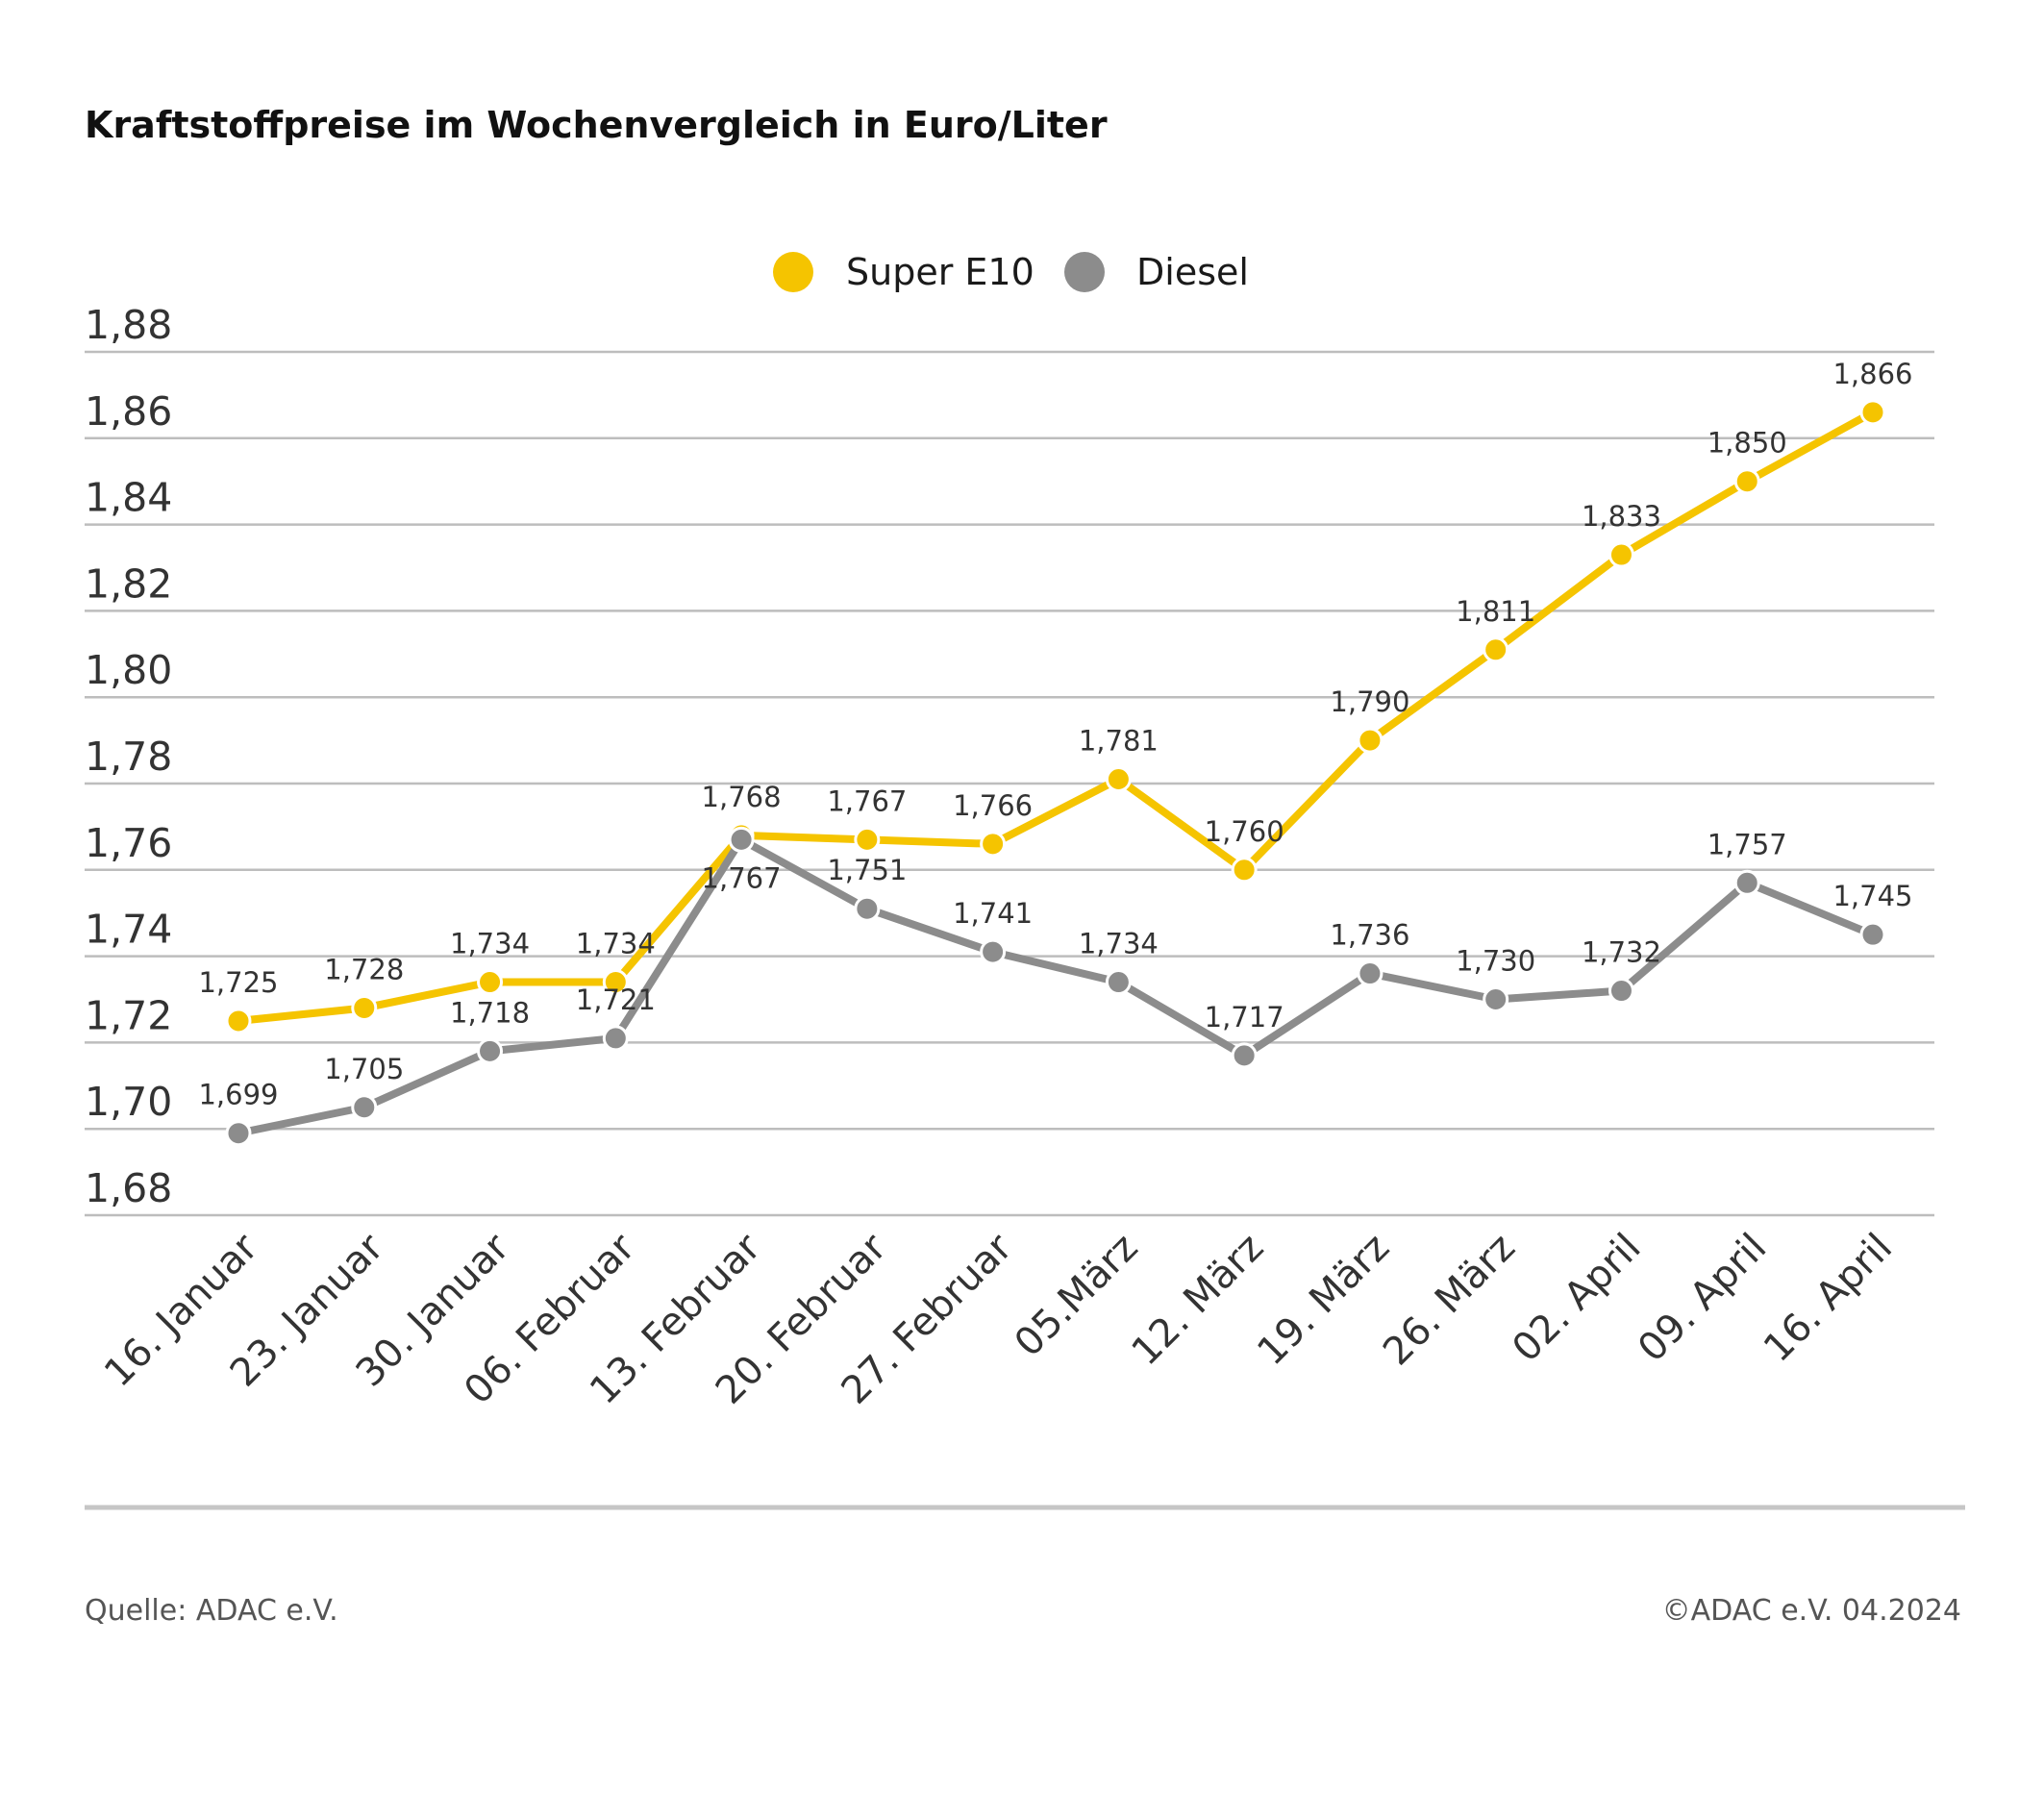 The width and height of the screenshot is (2044, 1793). Describe the element at coordinates (1323, 1300) in the screenshot. I see `x-tick-label: 19. März` at that location.